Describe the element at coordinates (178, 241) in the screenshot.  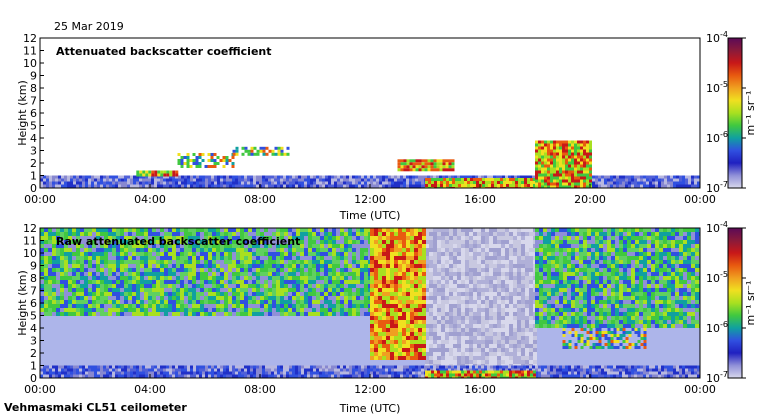
I see `panel-title: Raw attenuated backscatter coefficient` at that location.